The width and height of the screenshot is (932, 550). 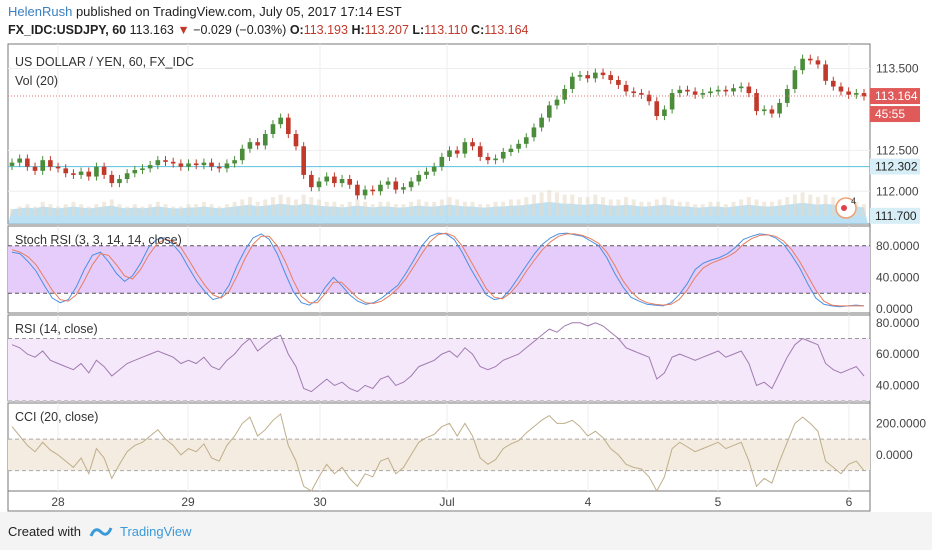 I want to click on author-link: HelenRush, so click(x=40, y=11).